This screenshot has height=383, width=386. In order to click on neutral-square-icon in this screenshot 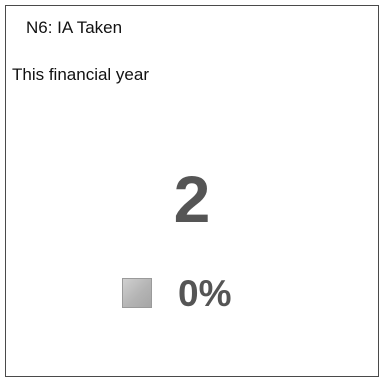, I will do `click(137, 293)`.